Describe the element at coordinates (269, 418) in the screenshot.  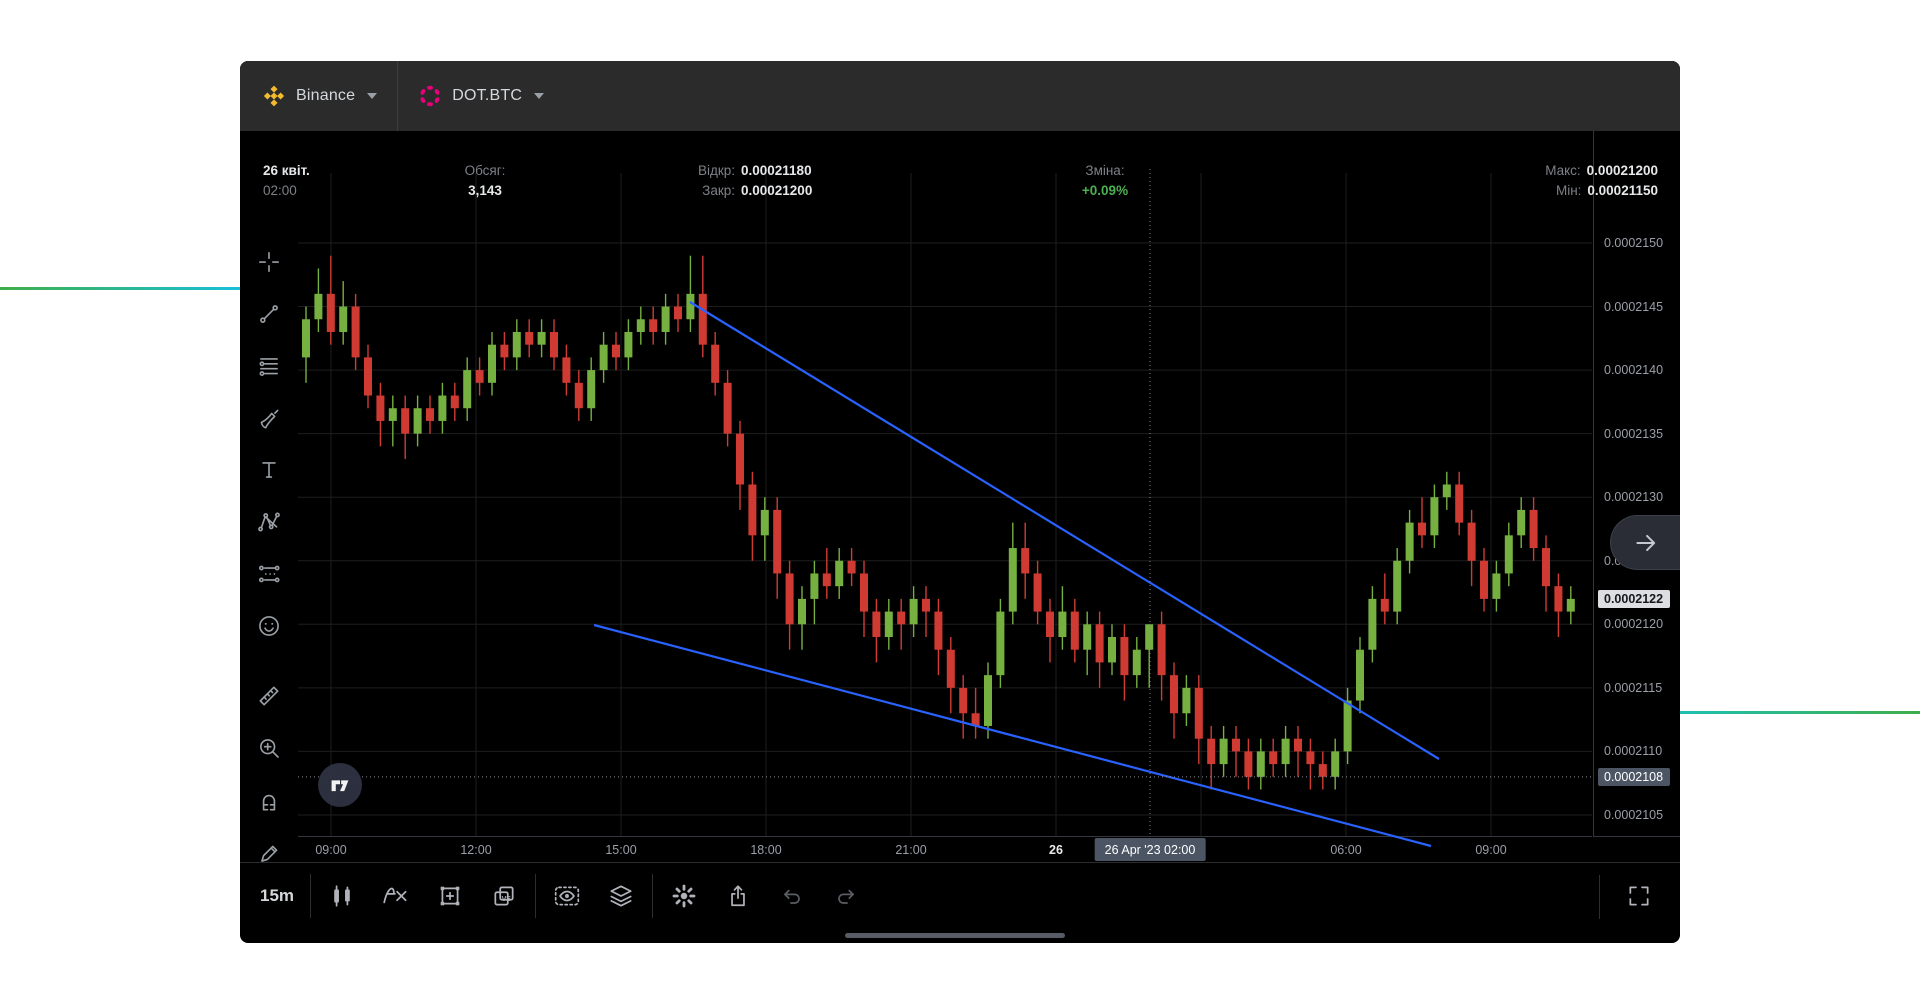
I see `brush-tool-icon` at that location.